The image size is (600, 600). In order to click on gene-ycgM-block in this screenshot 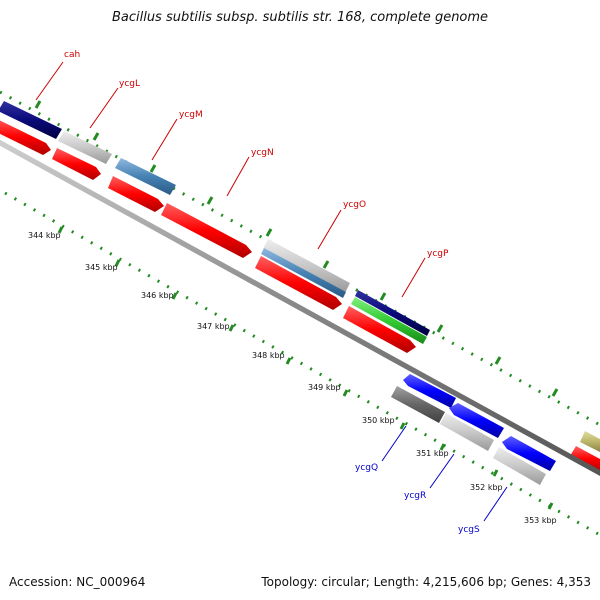, I will do `click(145, 176)`.